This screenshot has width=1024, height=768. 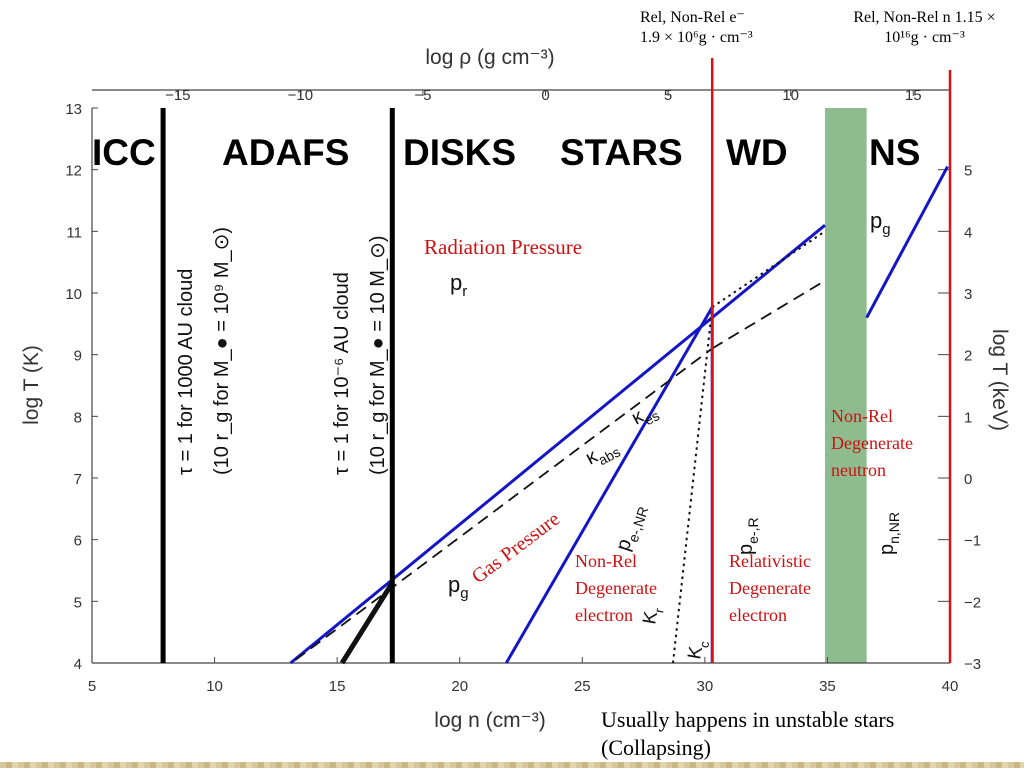 What do you see at coordinates (78, 479) in the screenshot?
I see `y-tick-label: 7` at bounding box center [78, 479].